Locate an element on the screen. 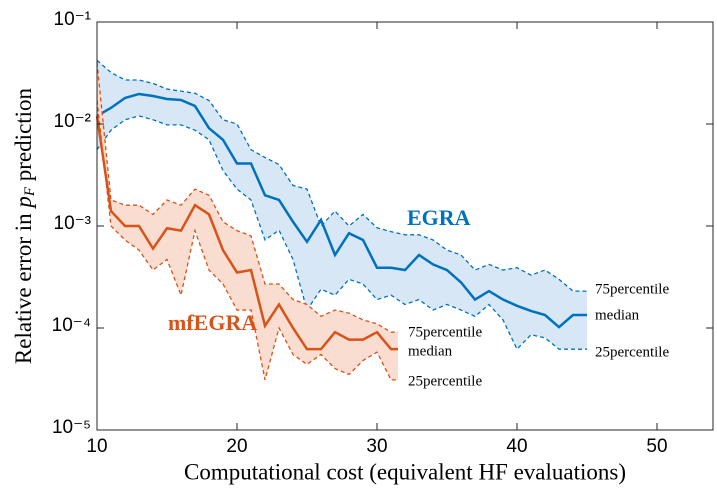 The width and height of the screenshot is (717, 491). y-label-var: p is located at coordinates (23, 203).